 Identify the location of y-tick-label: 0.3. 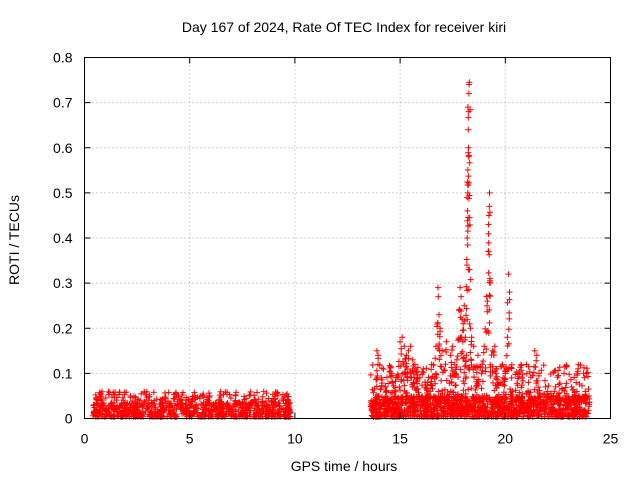
(63, 283).